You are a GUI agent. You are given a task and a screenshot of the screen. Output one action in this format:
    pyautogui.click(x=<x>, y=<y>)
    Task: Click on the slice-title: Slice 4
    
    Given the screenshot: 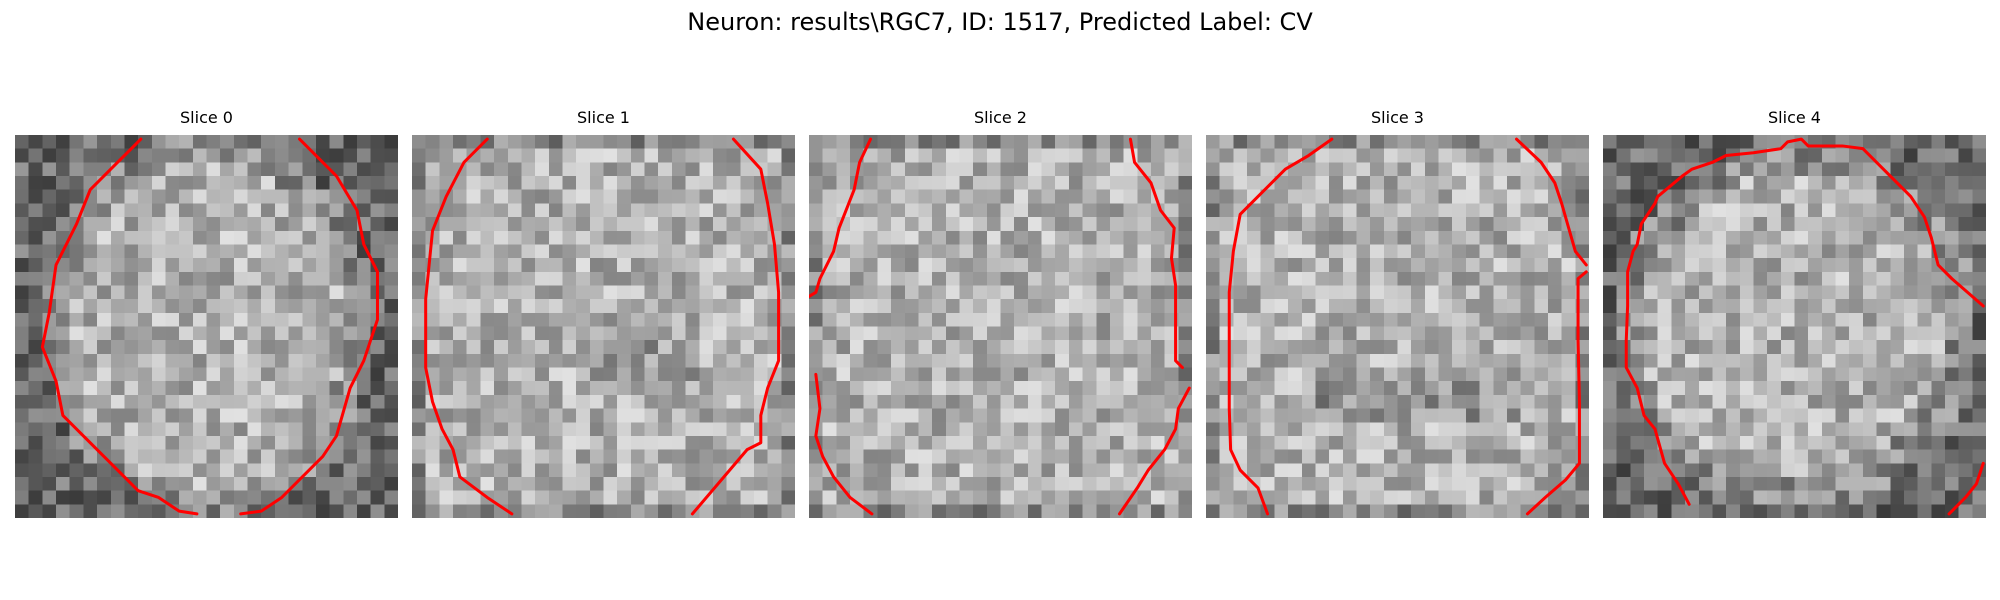 What is the action you would take?
    pyautogui.click(x=1794, y=117)
    